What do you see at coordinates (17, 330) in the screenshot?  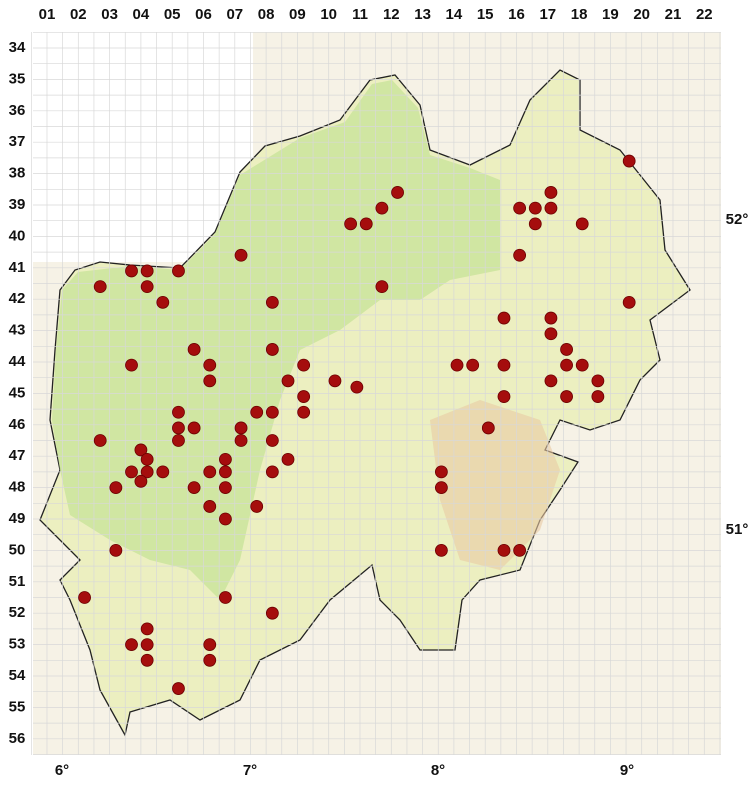 I see `row-label: 43` at bounding box center [17, 330].